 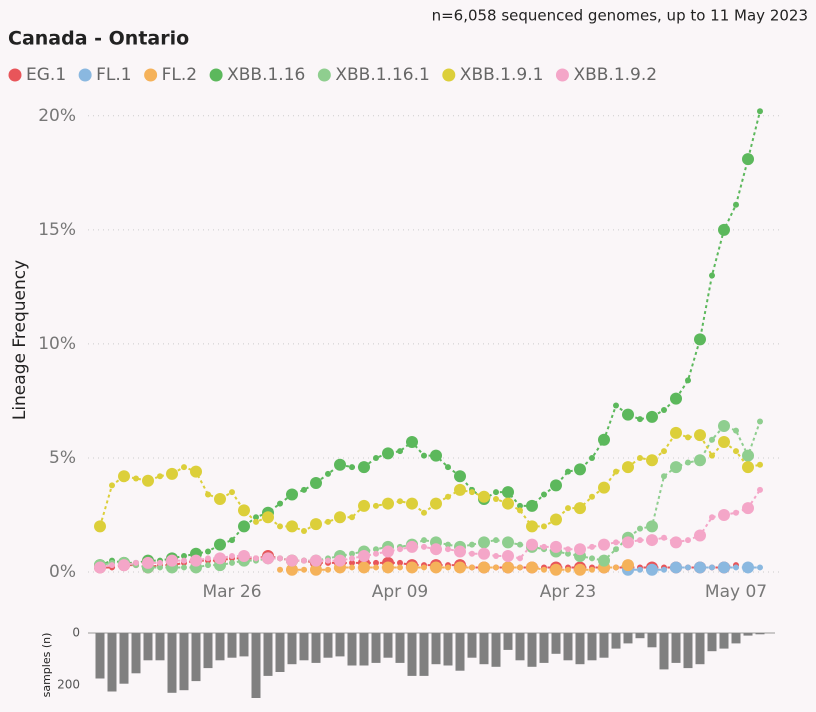 I want to click on y-tick-label: 10%, so click(x=57, y=344).